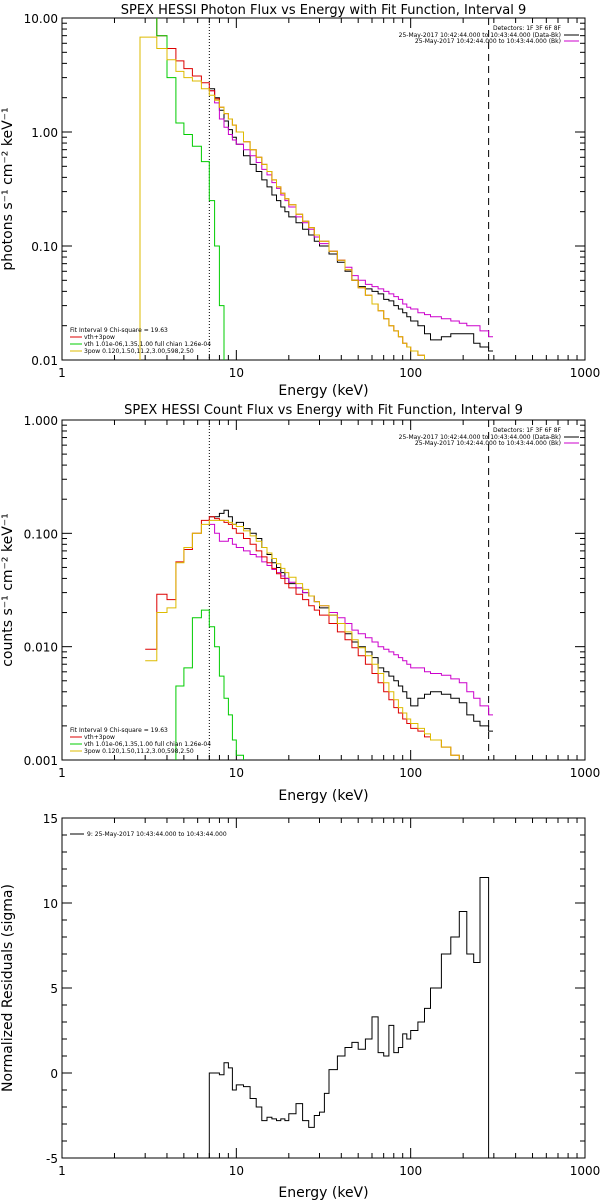 Image resolution: width=600 pixels, height=1200 pixels. I want to click on y-axis-label: photons s⁻¹ cm⁻² keV⁻¹, so click(8, 188).